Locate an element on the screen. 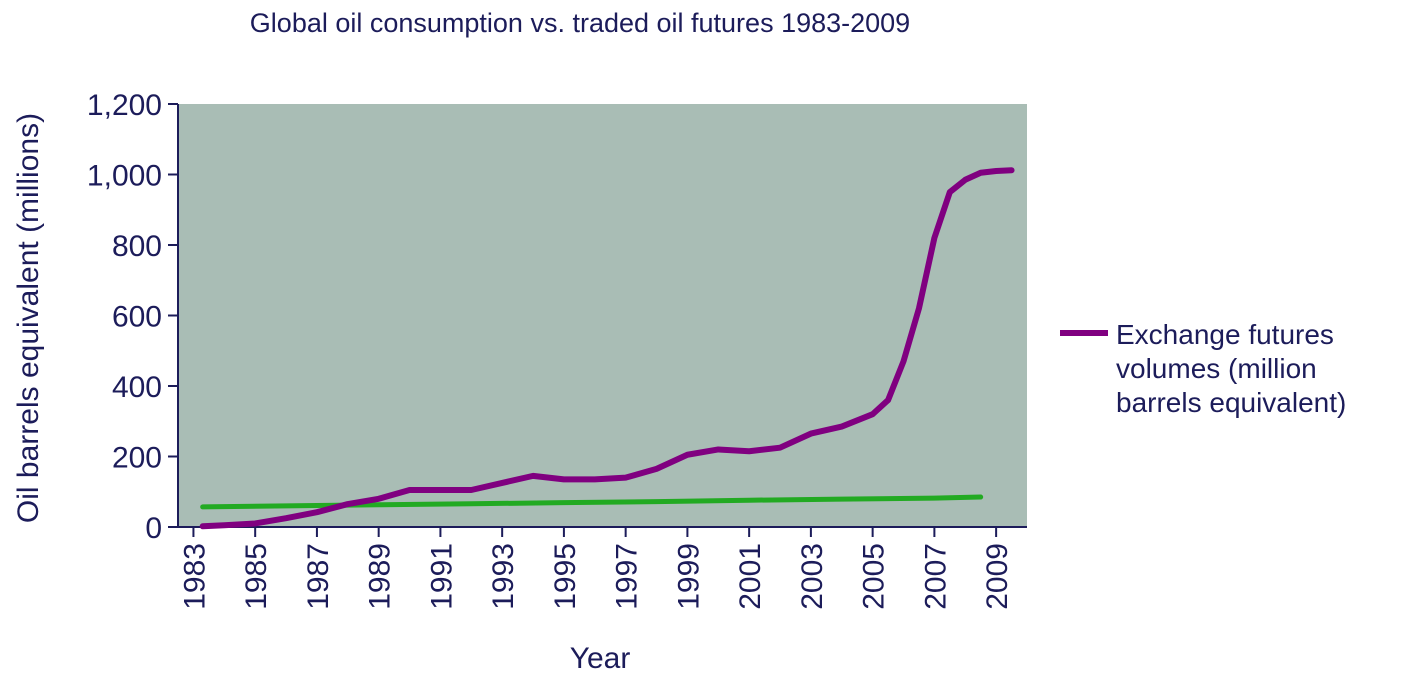  x-tick-label: 2007 is located at coordinates (935, 576).